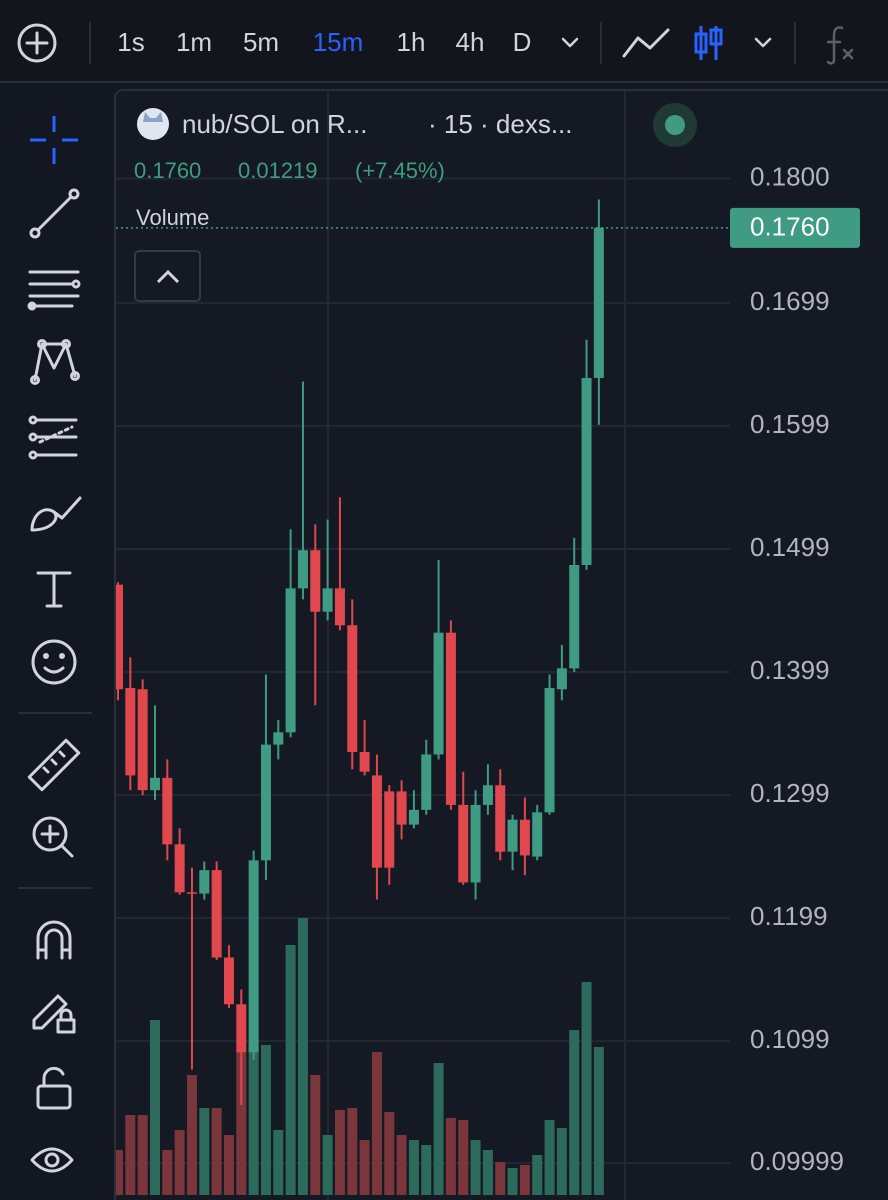 The width and height of the screenshot is (888, 1200). What do you see at coordinates (570, 42) in the screenshot?
I see `interval-dropdown` at bounding box center [570, 42].